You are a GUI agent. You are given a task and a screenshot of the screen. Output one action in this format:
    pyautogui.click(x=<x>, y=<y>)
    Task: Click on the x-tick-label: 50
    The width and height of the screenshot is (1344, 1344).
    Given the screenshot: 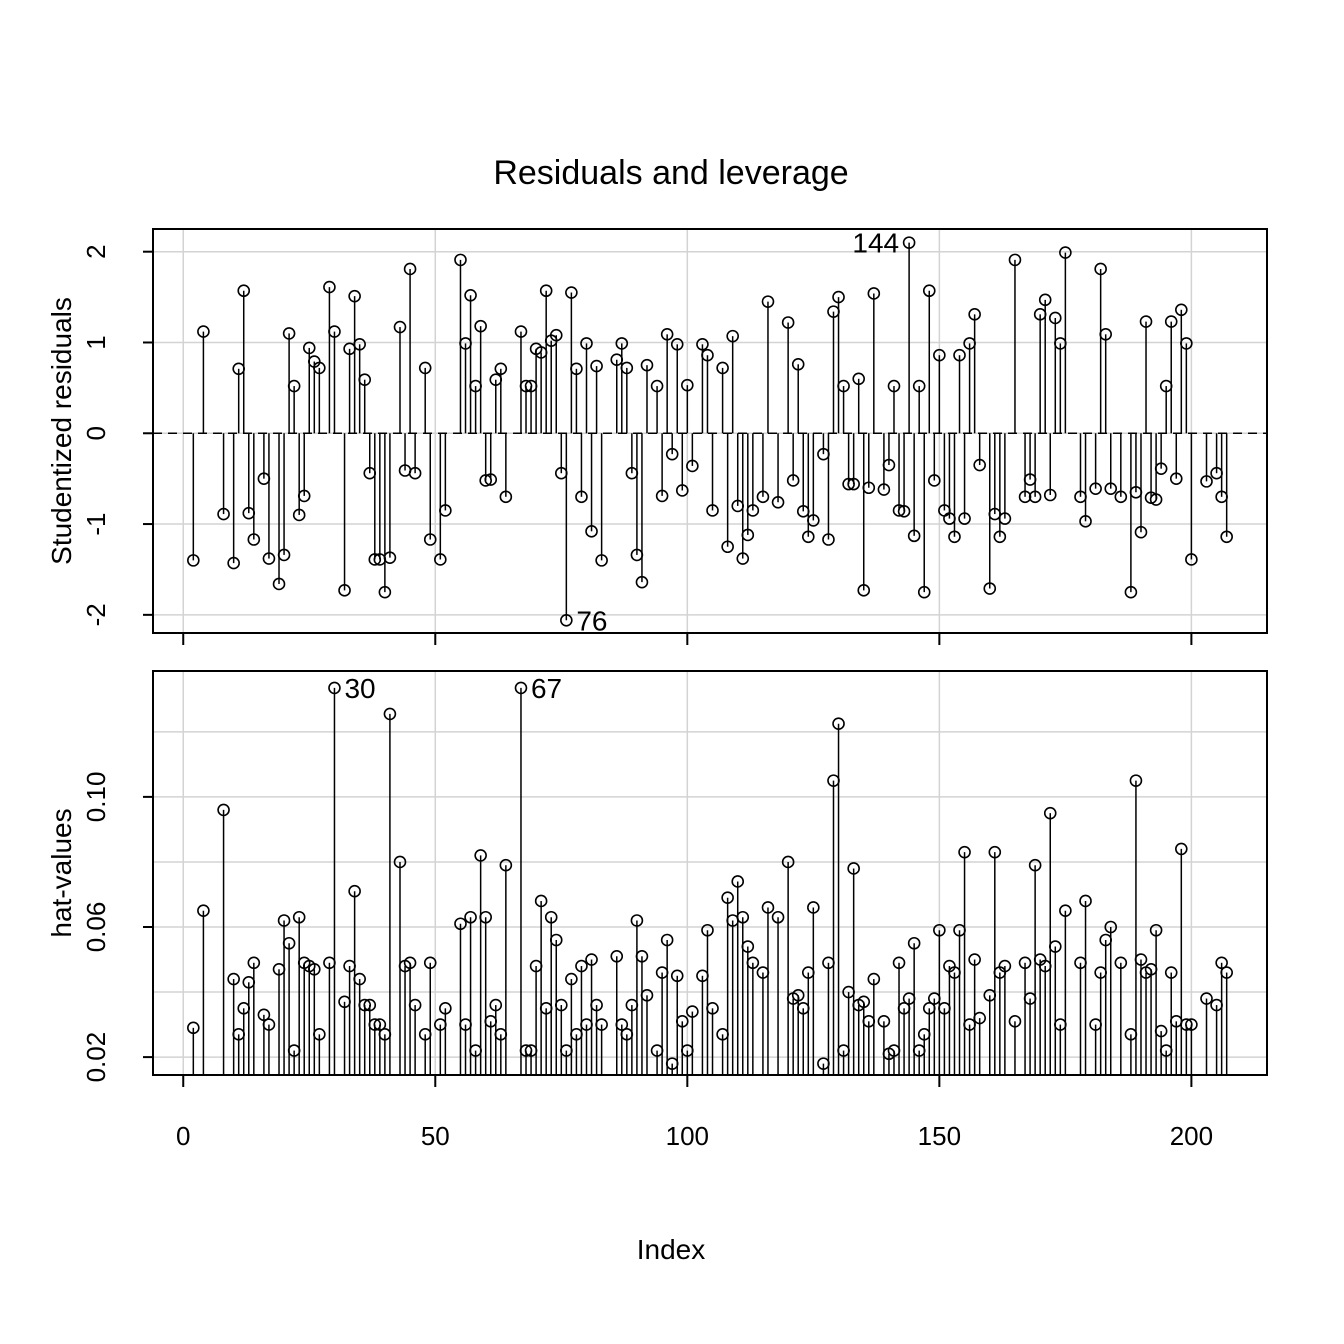 What is the action you would take?
    pyautogui.click(x=435, y=1136)
    